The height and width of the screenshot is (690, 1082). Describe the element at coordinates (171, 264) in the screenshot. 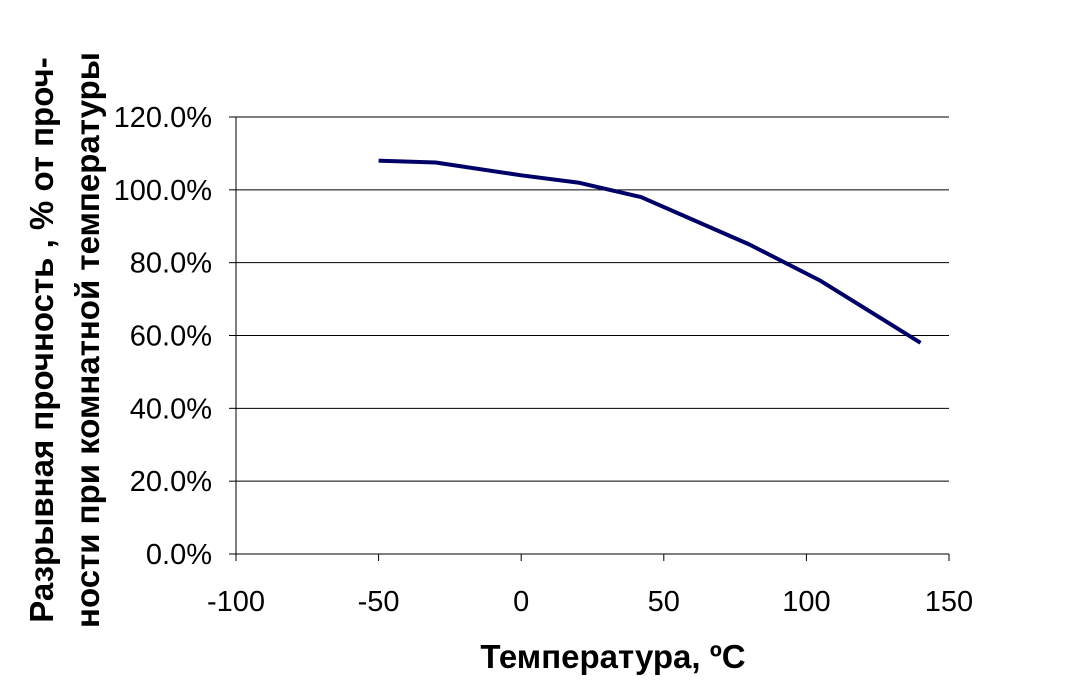

I see `y-tick-label: 80.0%` at that location.